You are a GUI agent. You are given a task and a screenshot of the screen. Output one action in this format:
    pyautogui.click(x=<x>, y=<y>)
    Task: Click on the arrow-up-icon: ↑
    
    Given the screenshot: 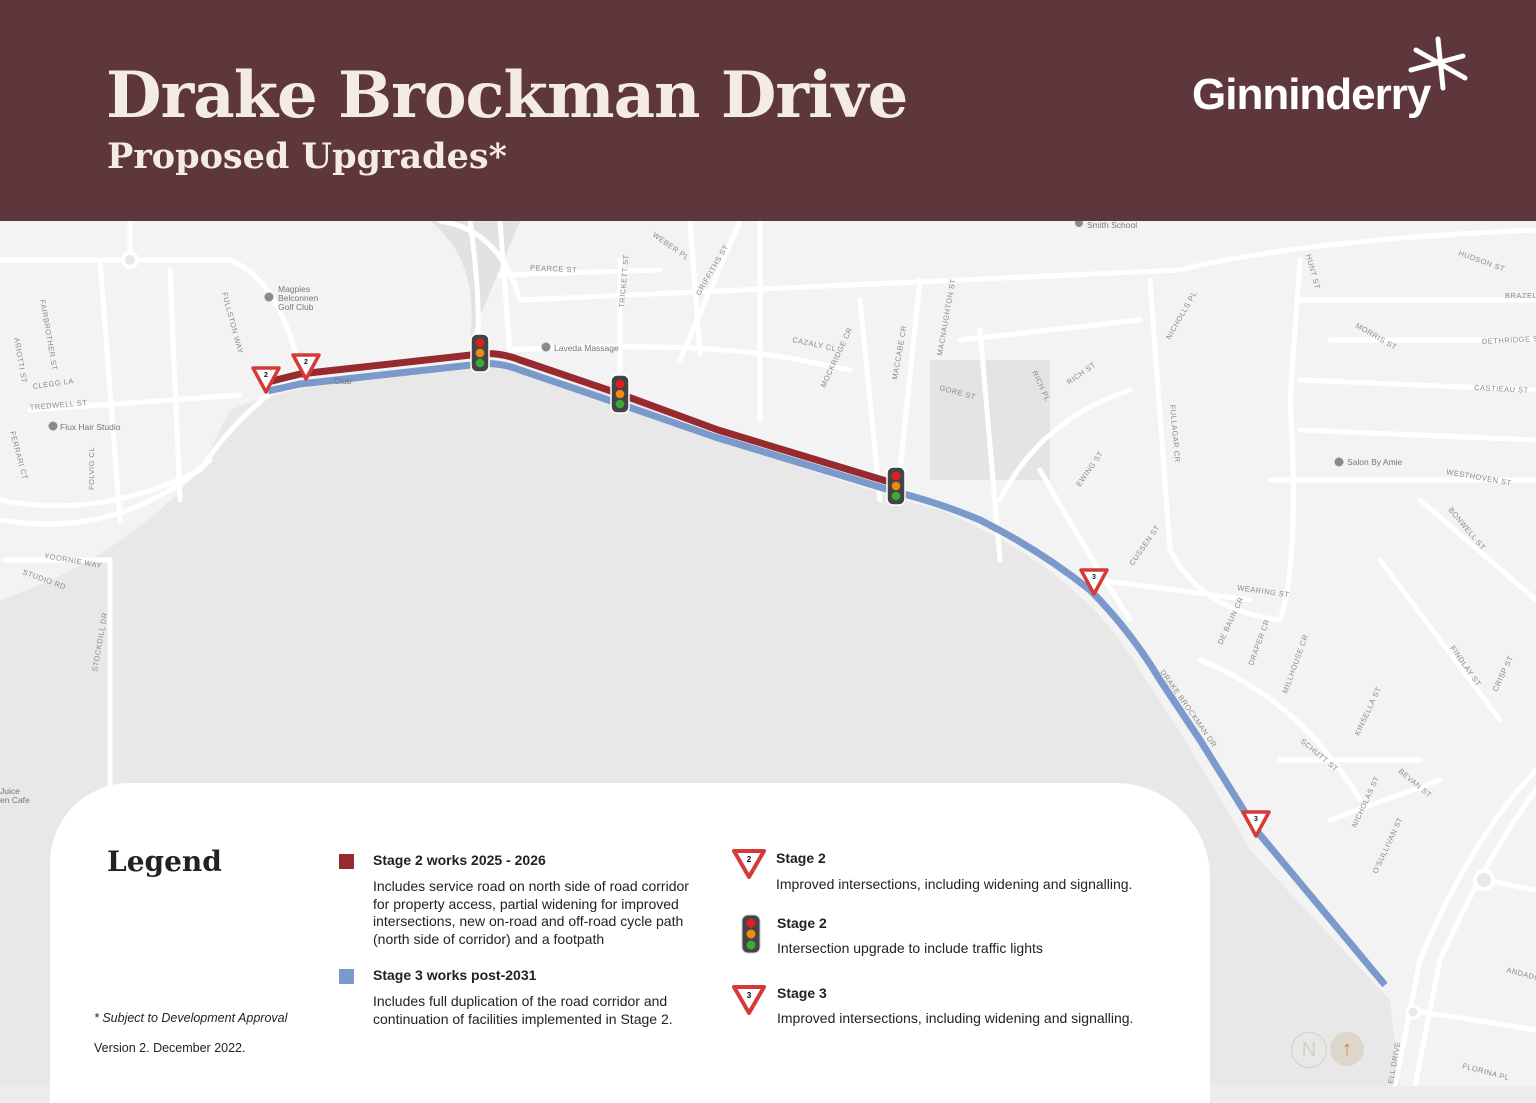 What is the action you would take?
    pyautogui.click(x=1347, y=1049)
    